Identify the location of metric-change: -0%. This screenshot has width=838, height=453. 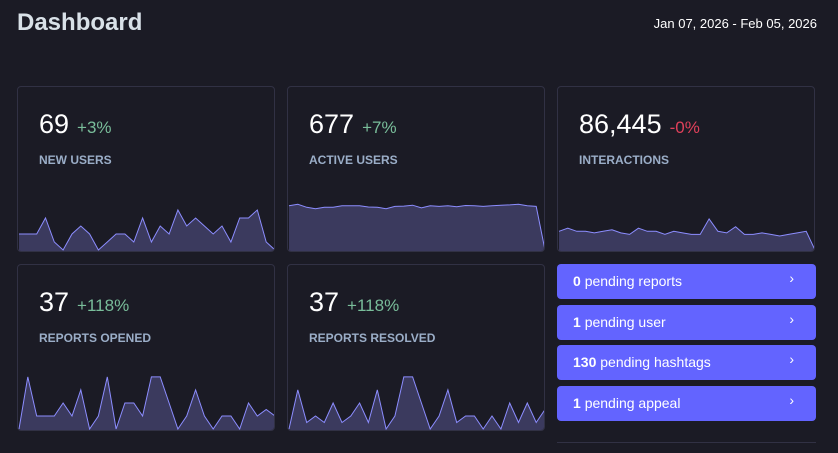
(684, 127).